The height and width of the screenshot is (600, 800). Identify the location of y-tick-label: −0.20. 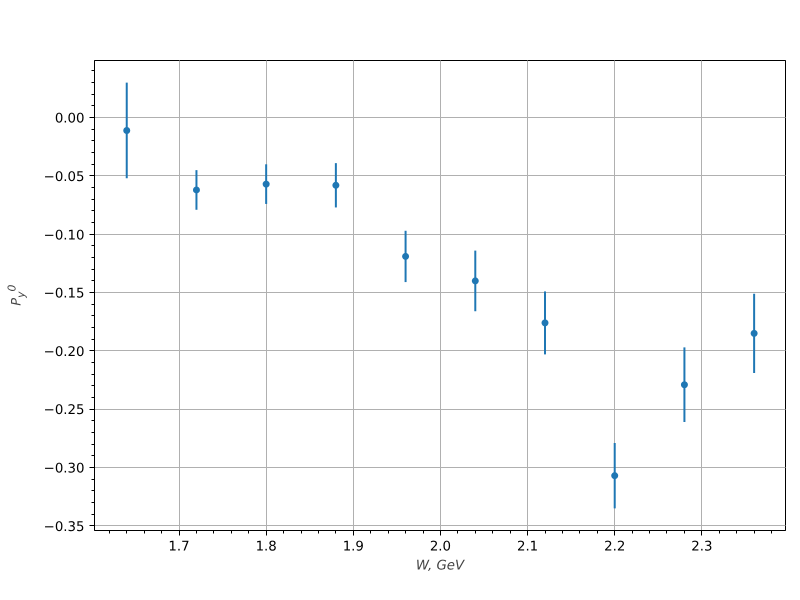
(64, 352).